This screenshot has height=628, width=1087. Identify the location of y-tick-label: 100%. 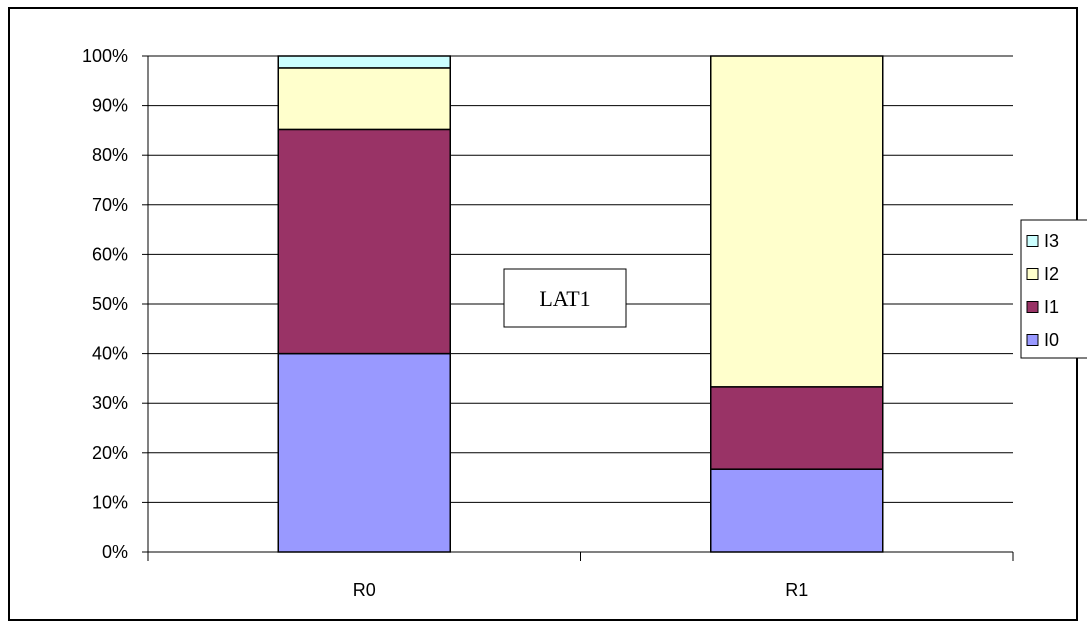
(105, 56).